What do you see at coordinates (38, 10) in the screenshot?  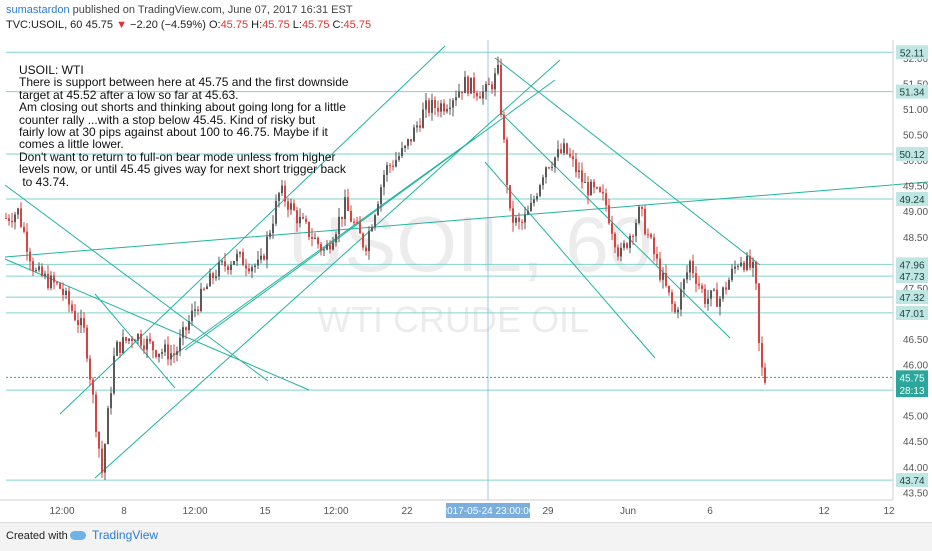 I see `author-link: sumastardon` at bounding box center [38, 10].